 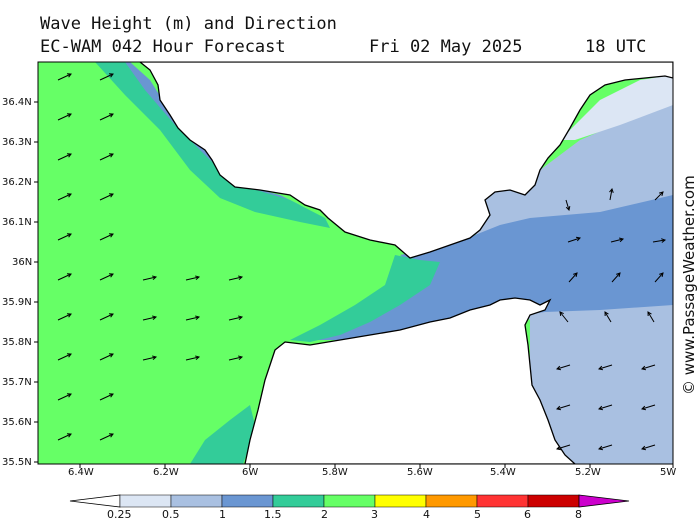 I want to click on sea-1.5-2m-strait, so click(x=365, y=298).